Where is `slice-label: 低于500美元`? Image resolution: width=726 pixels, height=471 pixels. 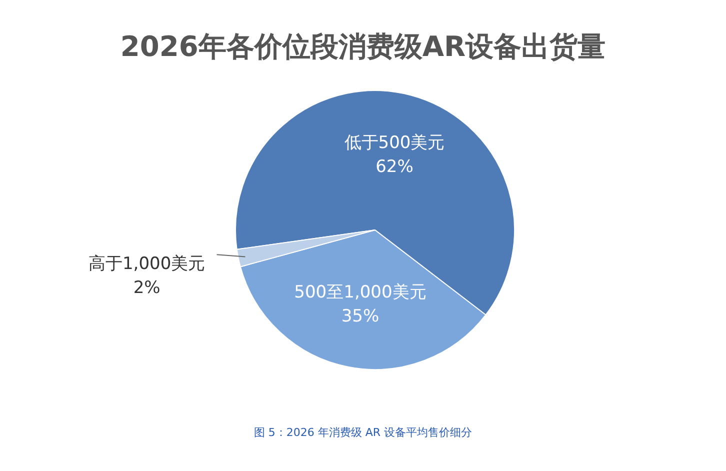 slice-label: 低于500美元 is located at coordinates (394, 143).